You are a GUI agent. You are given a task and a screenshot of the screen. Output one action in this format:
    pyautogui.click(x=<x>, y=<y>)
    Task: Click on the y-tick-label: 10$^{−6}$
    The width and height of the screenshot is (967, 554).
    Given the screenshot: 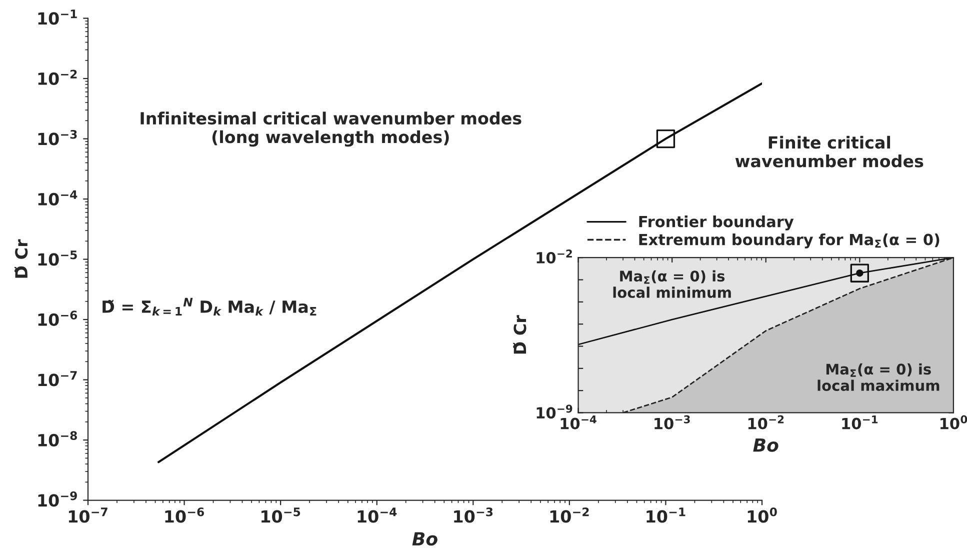 What is the action you would take?
    pyautogui.click(x=58, y=318)
    